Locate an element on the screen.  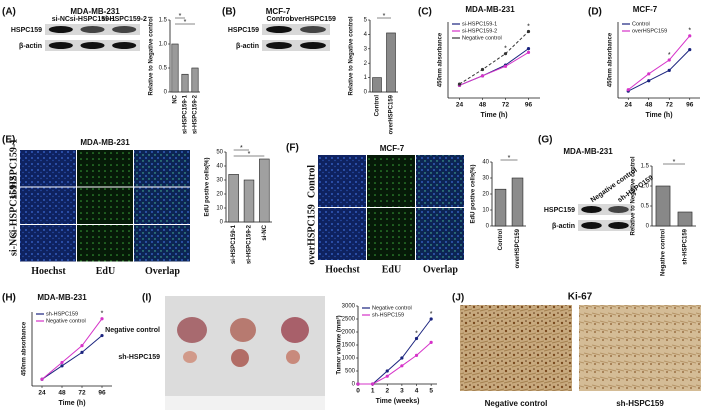
blot-lane-label: si-NC is located at coordinates (61, 19).